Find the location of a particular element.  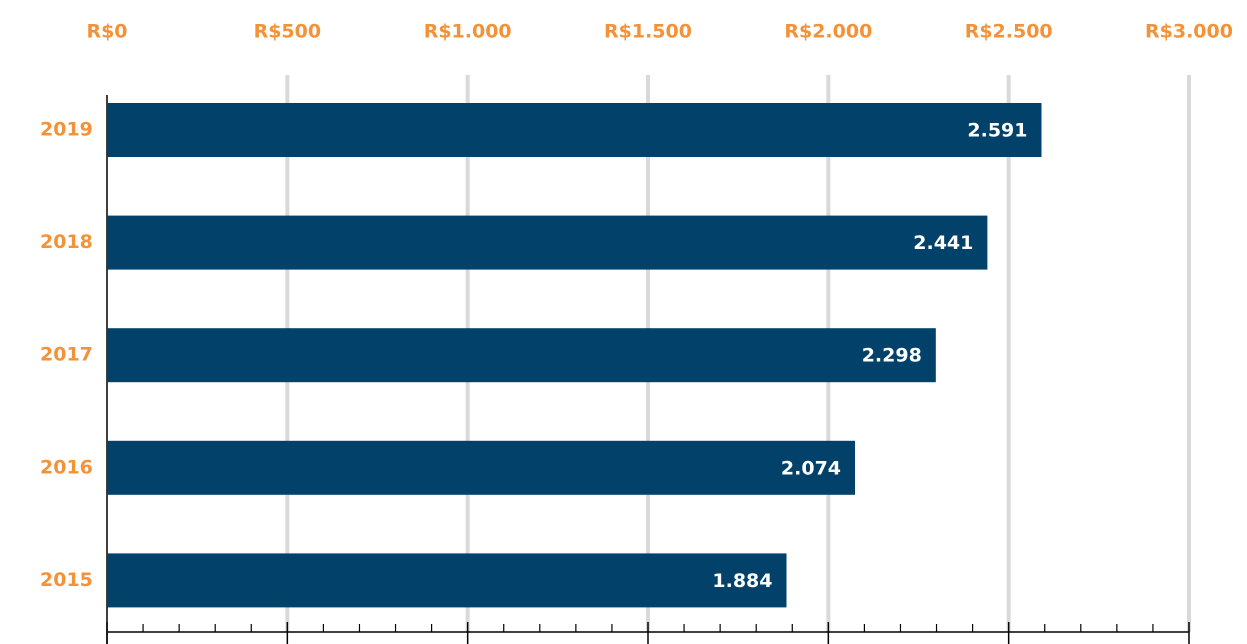

y-tick-label: 2015 is located at coordinates (66, 580).